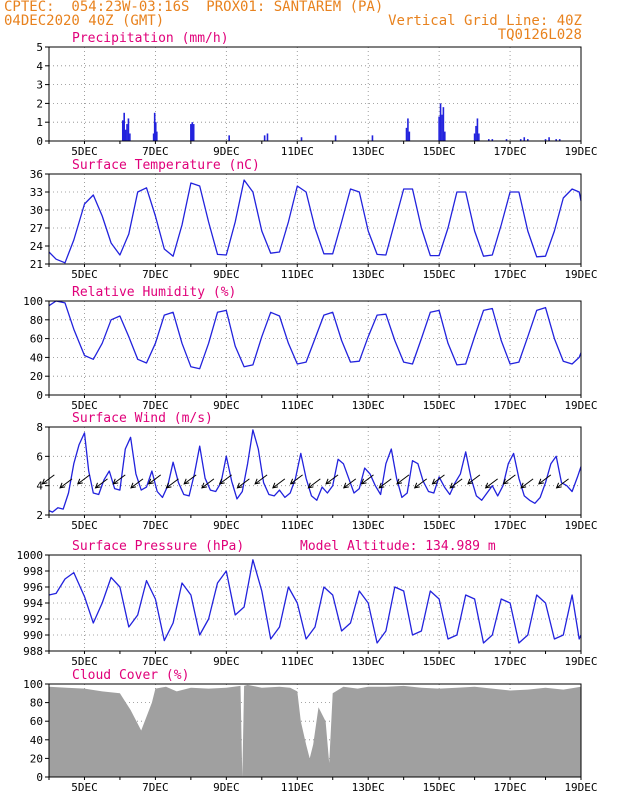 This screenshot has height=800, width=618. Describe the element at coordinates (315, 730) in the screenshot. I see `cloud-cover-area` at that location.